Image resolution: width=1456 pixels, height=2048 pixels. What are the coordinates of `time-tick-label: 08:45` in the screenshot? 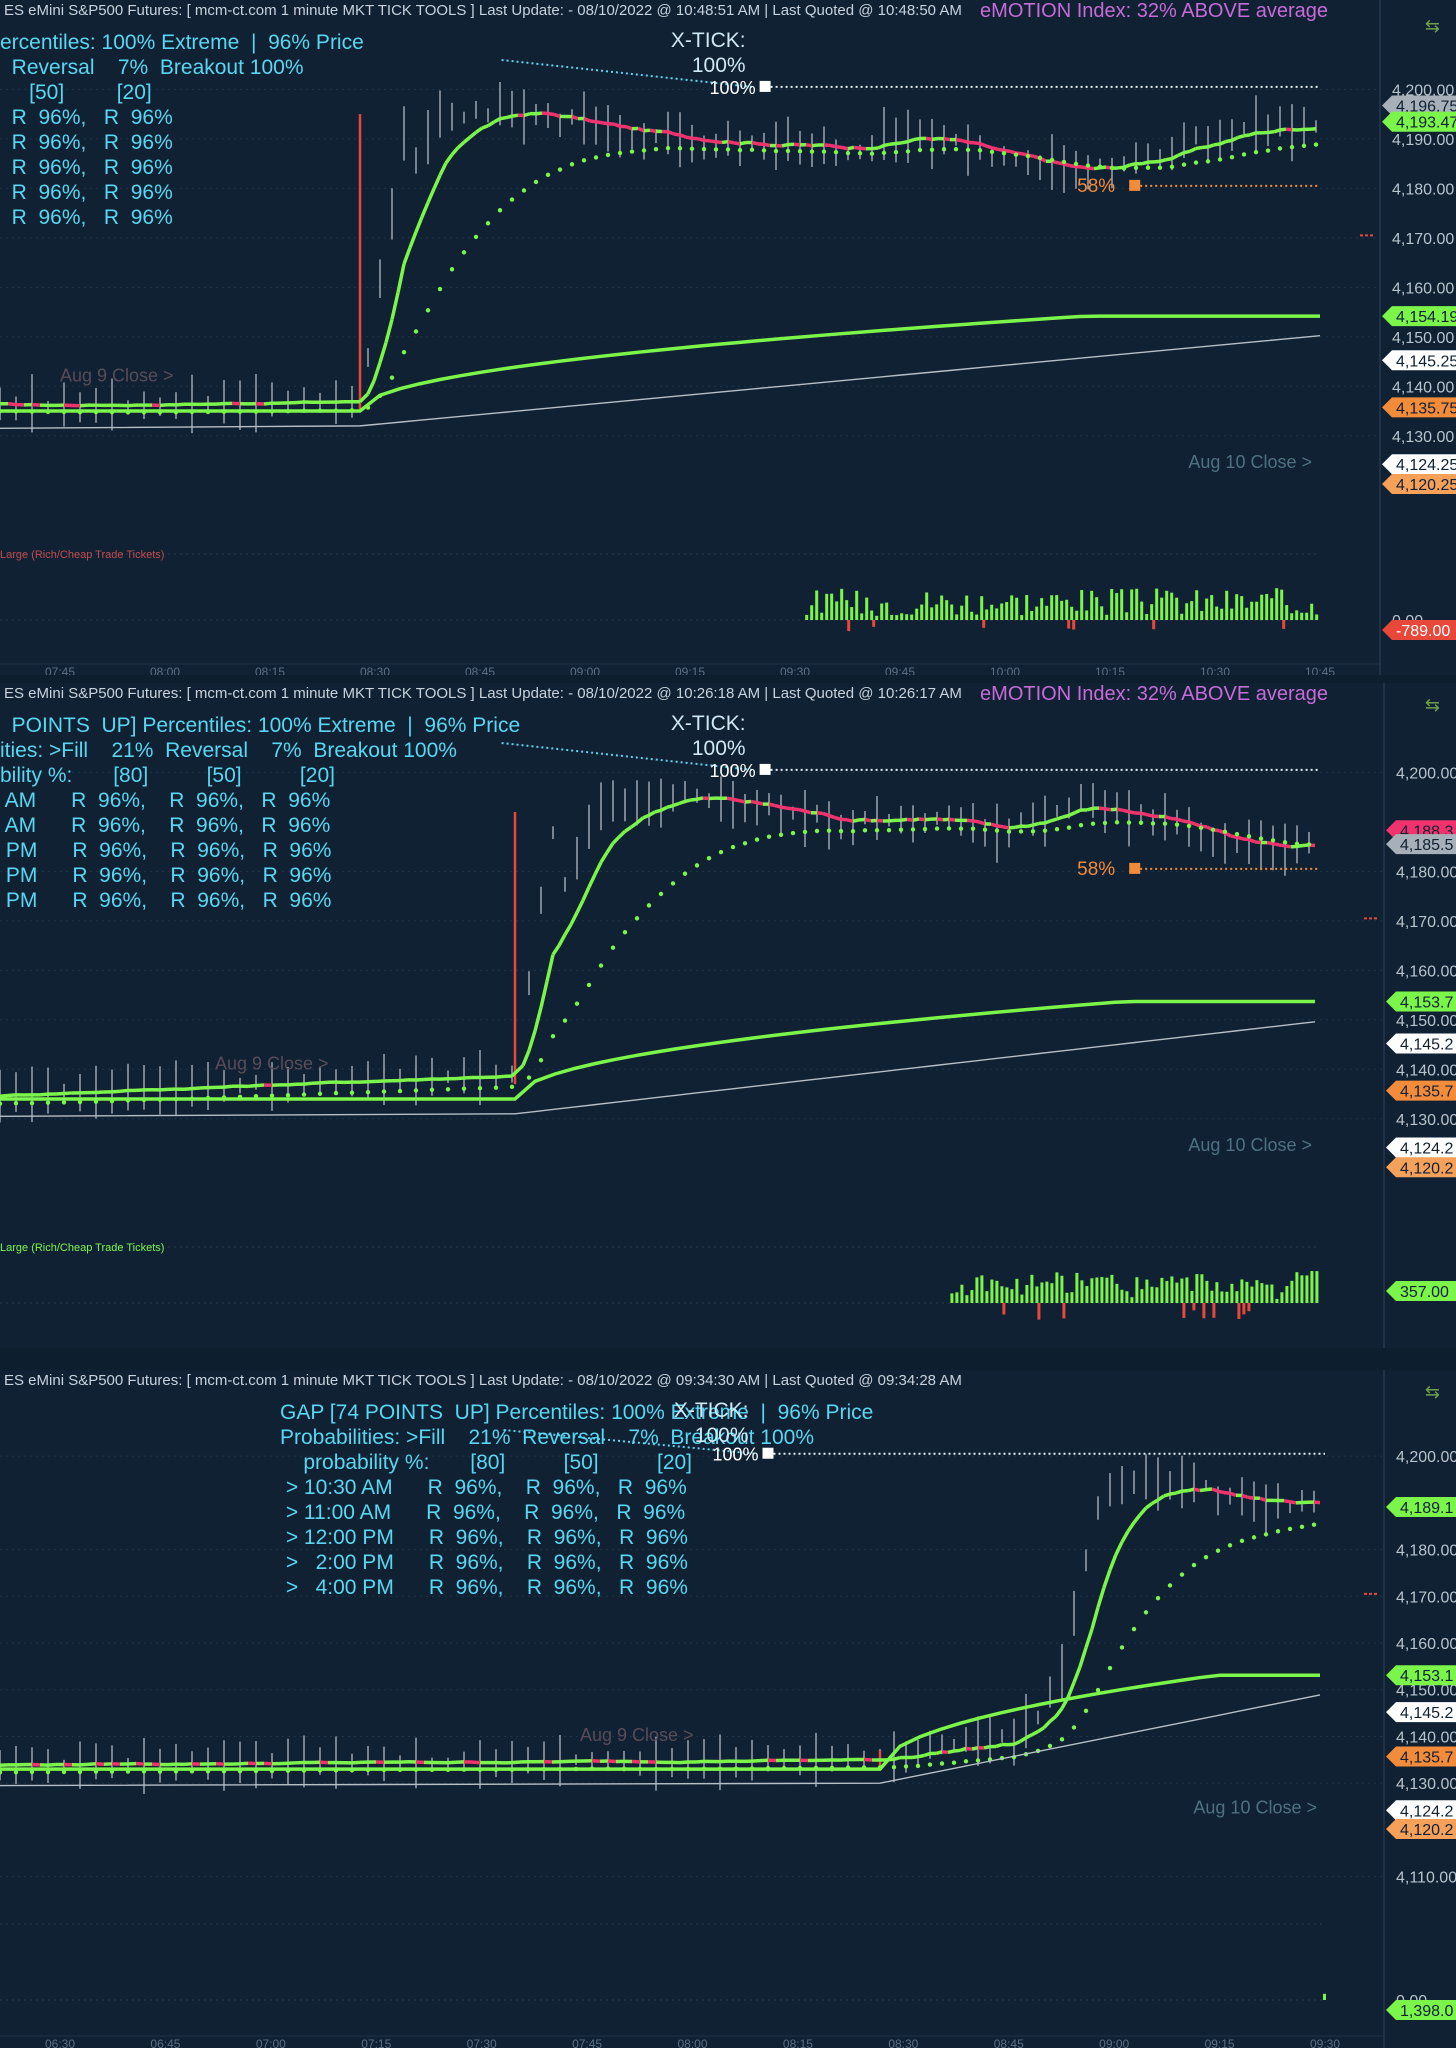 It's located at (480, 670).